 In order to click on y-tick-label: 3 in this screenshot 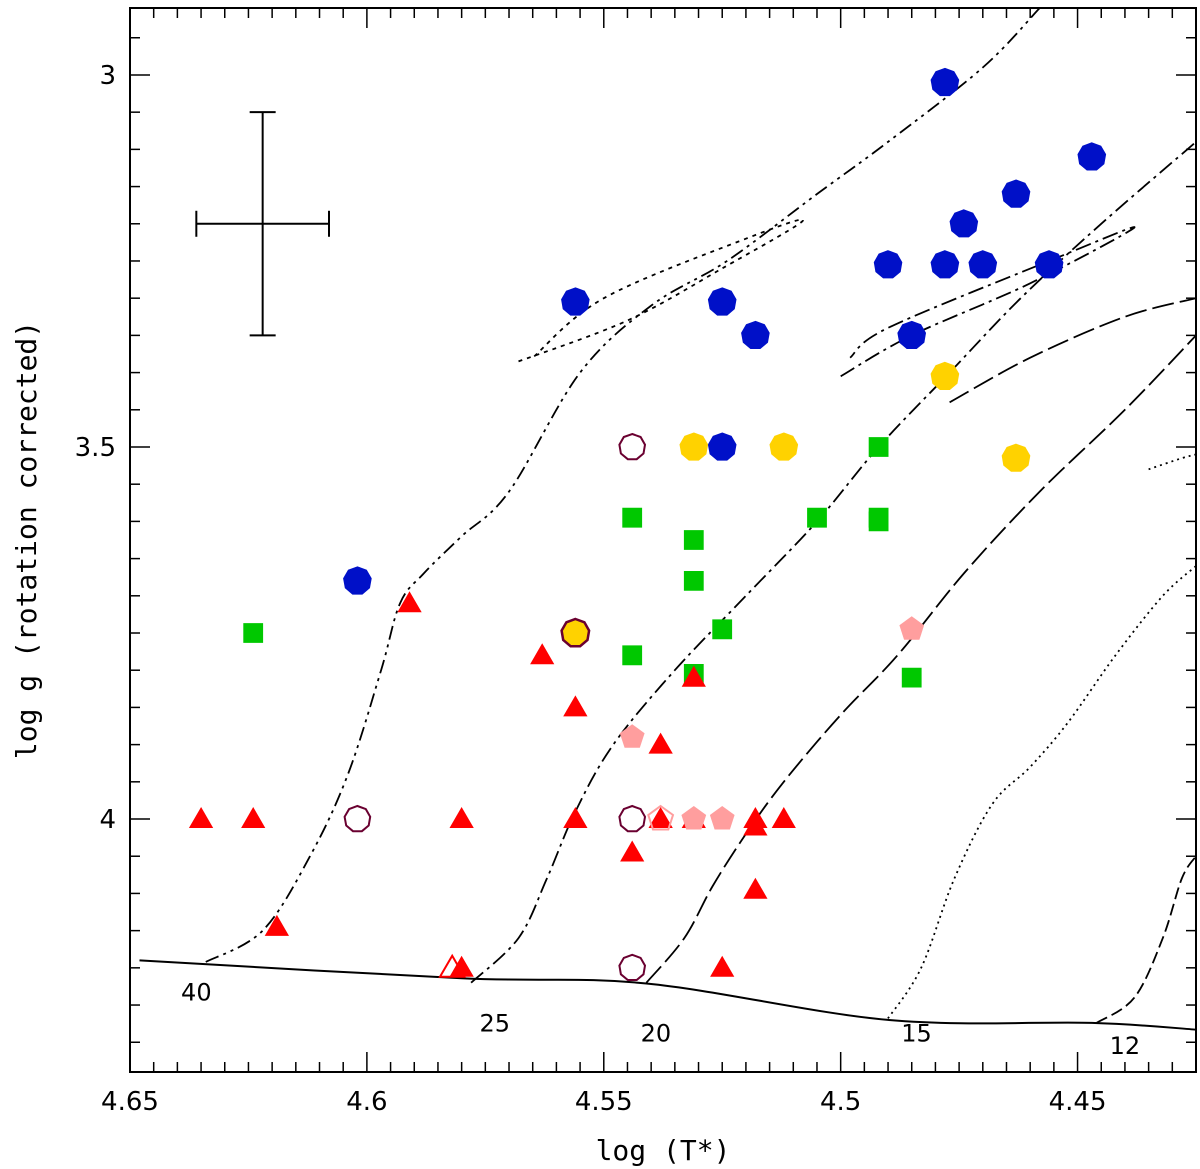, I will do `click(107, 76)`.